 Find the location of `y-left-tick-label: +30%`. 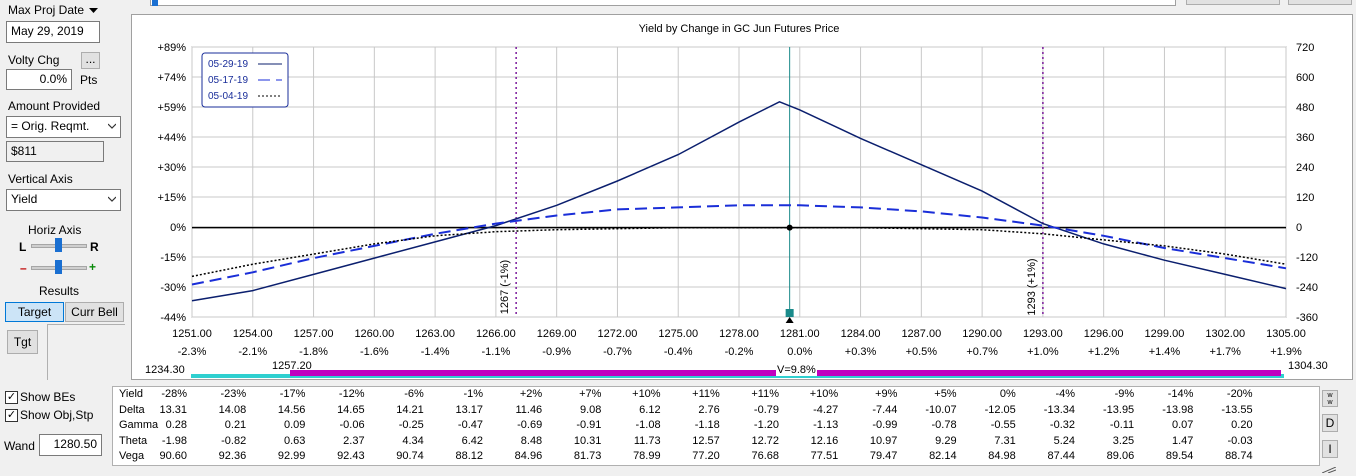

y-left-tick-label: +30% is located at coordinates (172, 168).